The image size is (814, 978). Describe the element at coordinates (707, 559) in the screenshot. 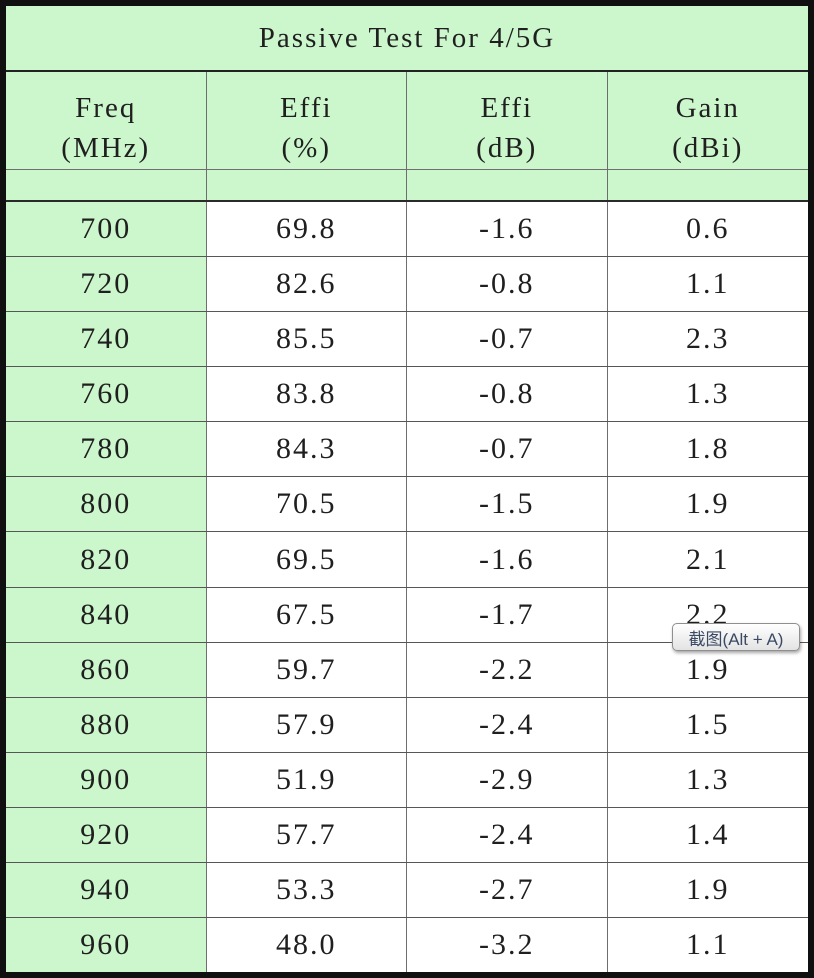

I see `value-cell: 2.1` at that location.